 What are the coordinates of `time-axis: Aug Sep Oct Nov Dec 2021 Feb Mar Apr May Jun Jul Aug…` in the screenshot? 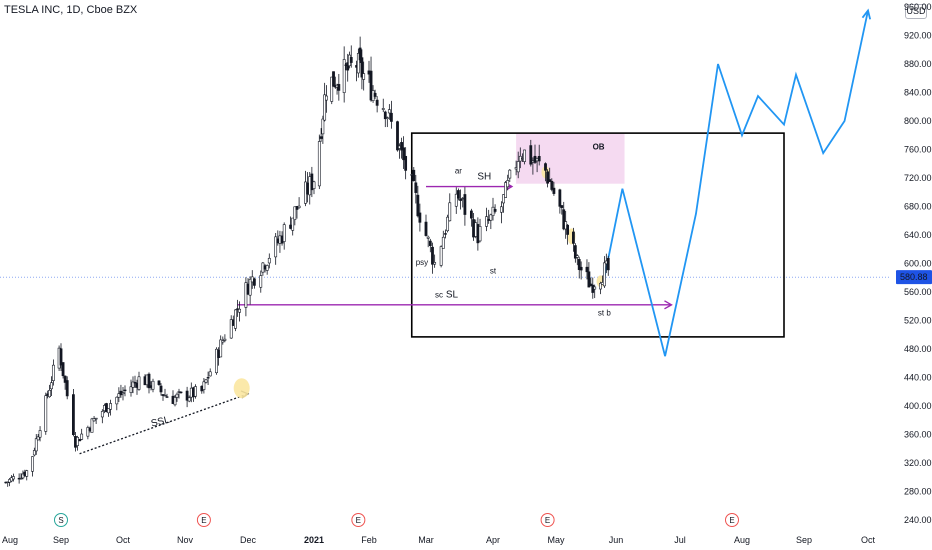 It's located at (438, 540).